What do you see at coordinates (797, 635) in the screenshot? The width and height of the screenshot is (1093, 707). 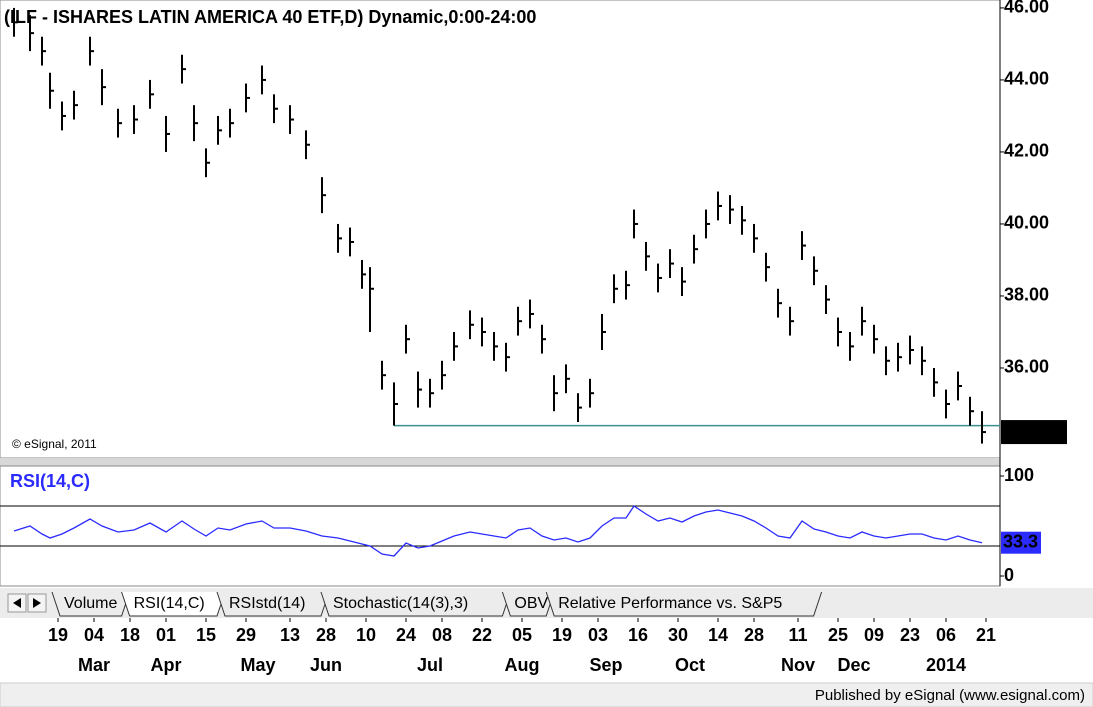 I see `x-tick-label: 11` at bounding box center [797, 635].